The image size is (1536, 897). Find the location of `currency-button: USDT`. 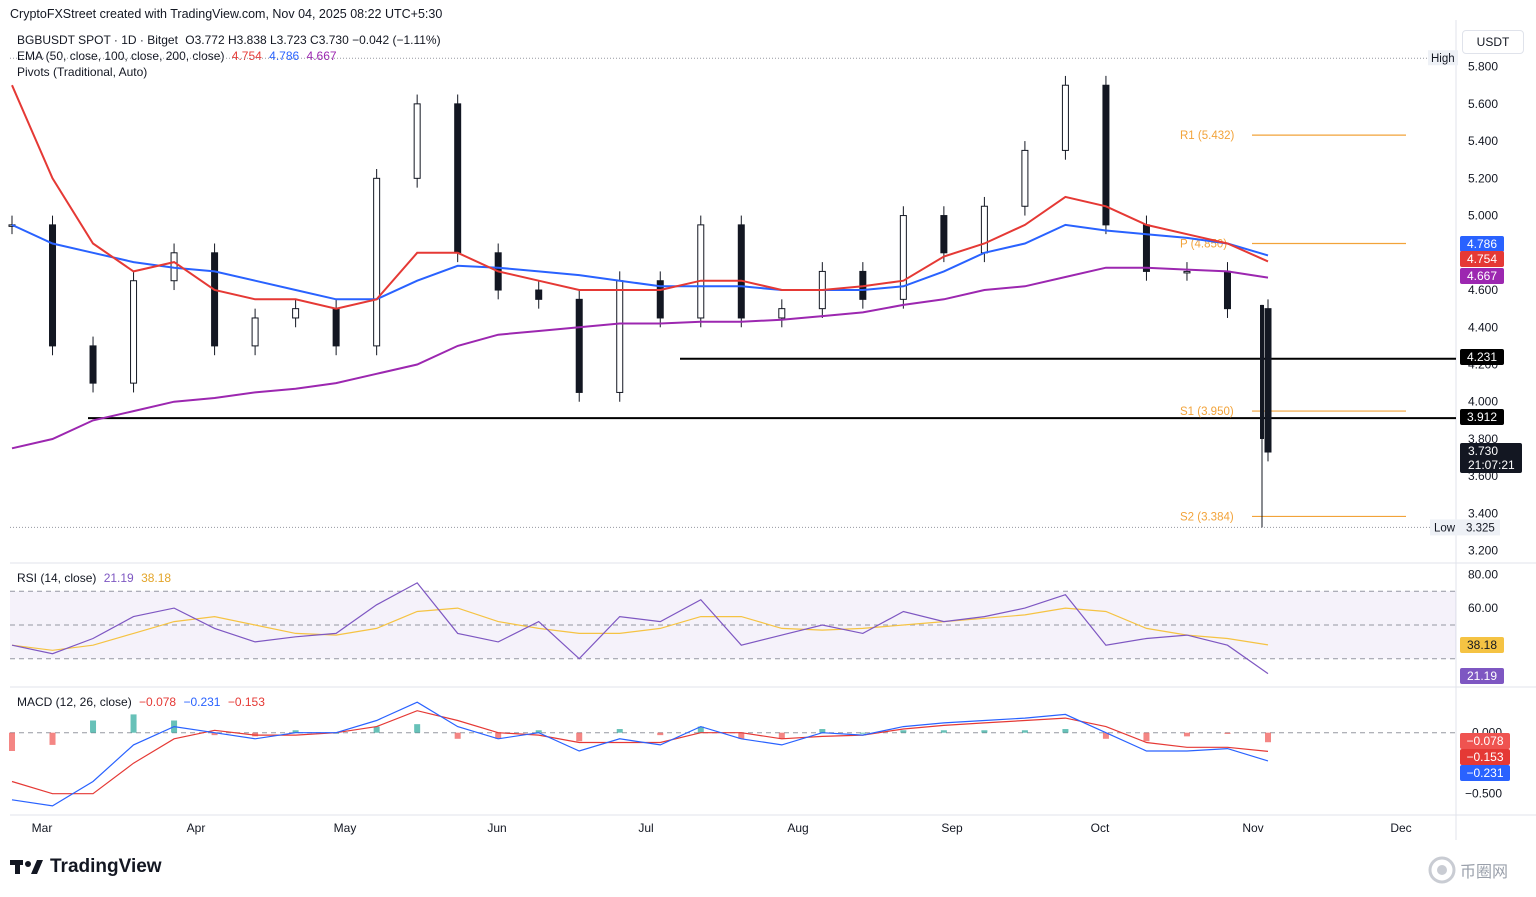

currency-button: USDT is located at coordinates (1493, 42).